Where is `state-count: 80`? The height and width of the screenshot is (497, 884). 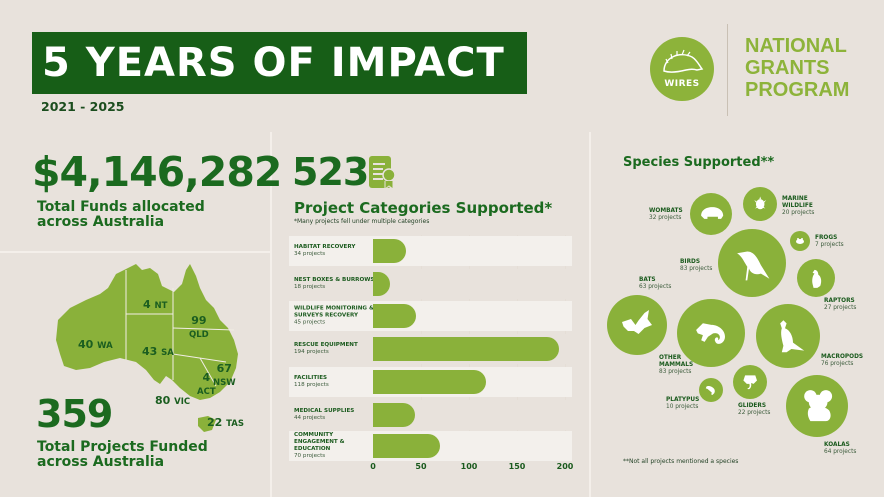
state-count: 80 is located at coordinates (163, 400).